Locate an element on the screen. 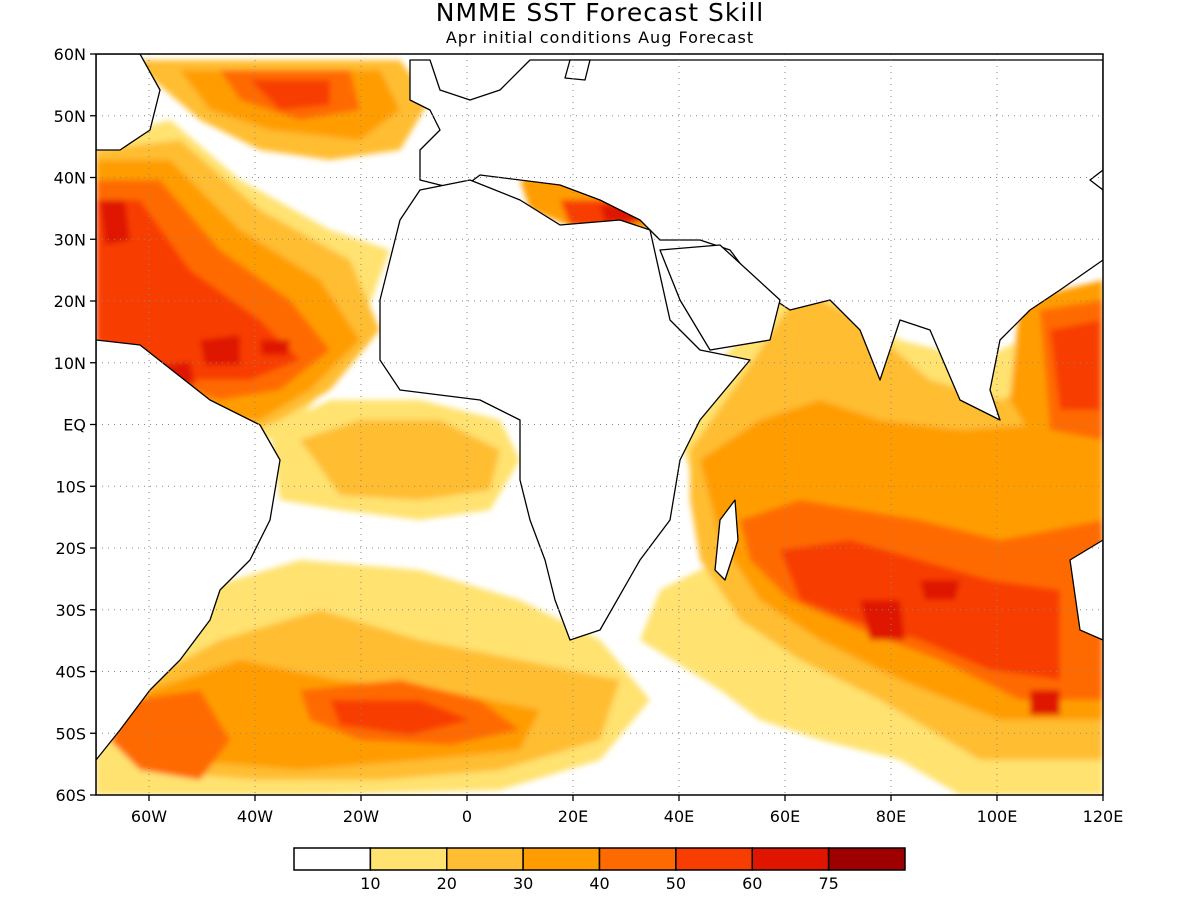 This screenshot has width=1200, height=900. lat-tick-label: 10N is located at coordinates (70, 363).